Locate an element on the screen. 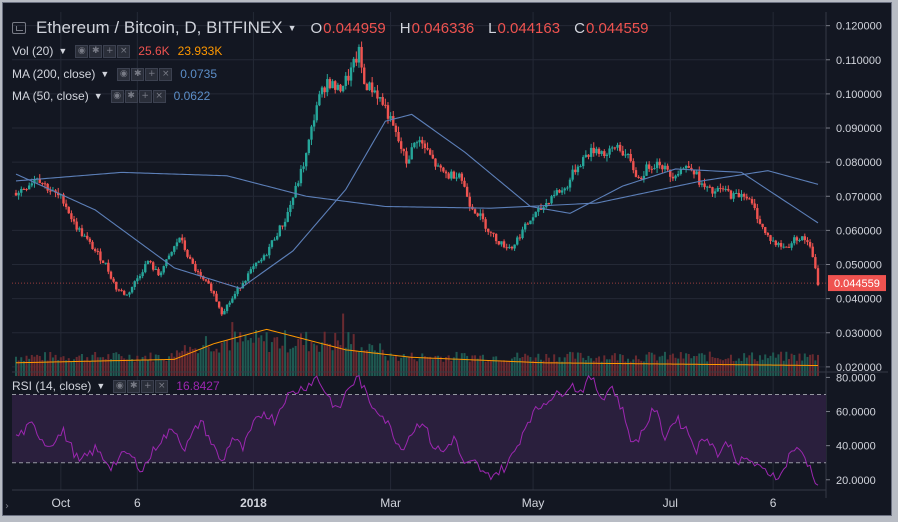 Image resolution: width=898 pixels, height=522 pixels. last-price-badge is located at coordinates (857, 283).